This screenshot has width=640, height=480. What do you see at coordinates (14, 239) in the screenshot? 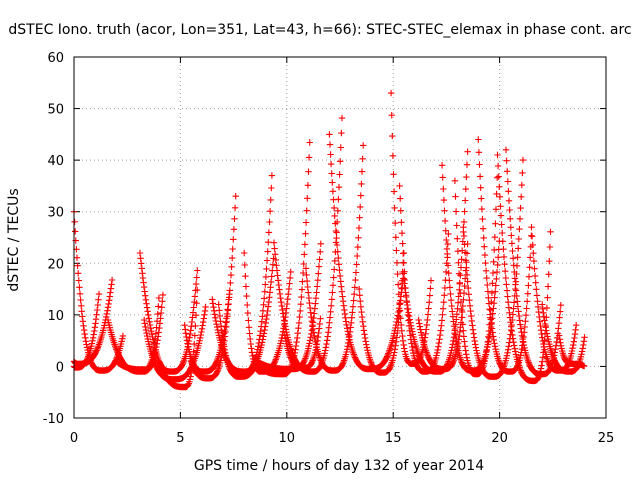
I see `y-axis-label: dSTEC / TECUs` at bounding box center [14, 239].